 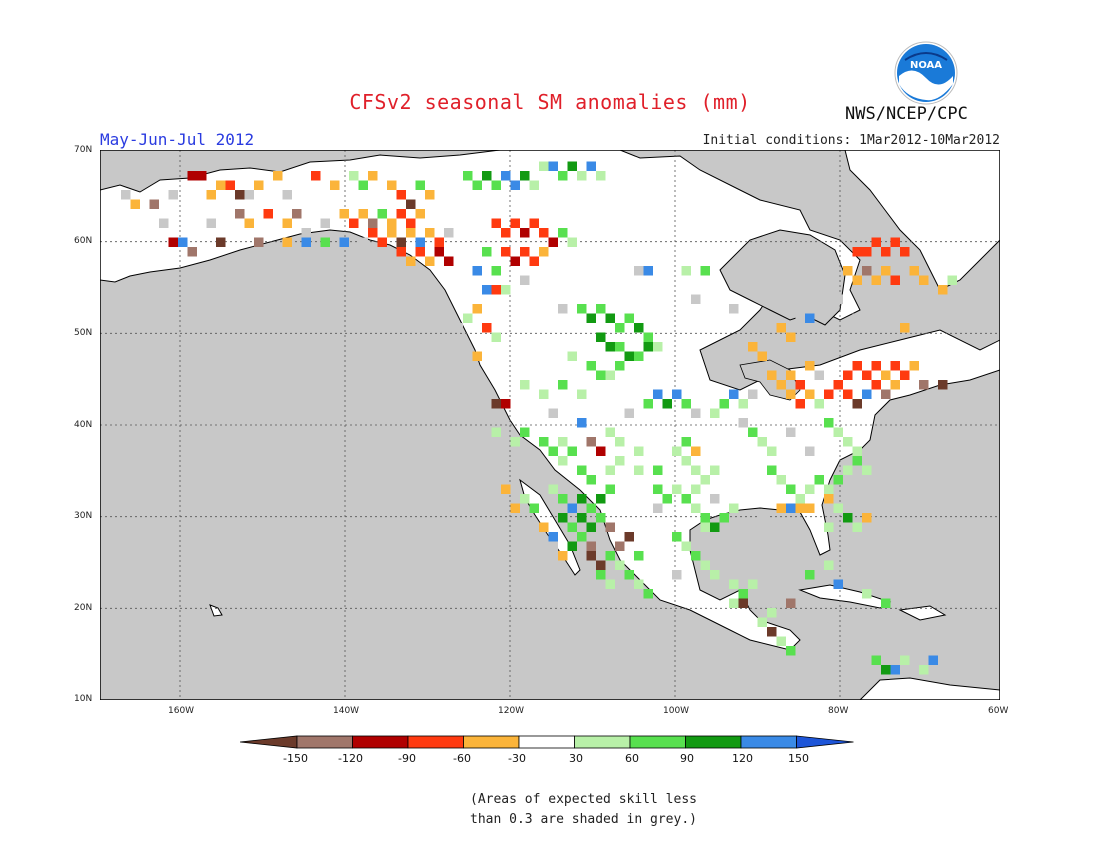 What do you see at coordinates (576, 758) in the screenshot?
I see `colorbar-tick-label: 30` at bounding box center [576, 758].